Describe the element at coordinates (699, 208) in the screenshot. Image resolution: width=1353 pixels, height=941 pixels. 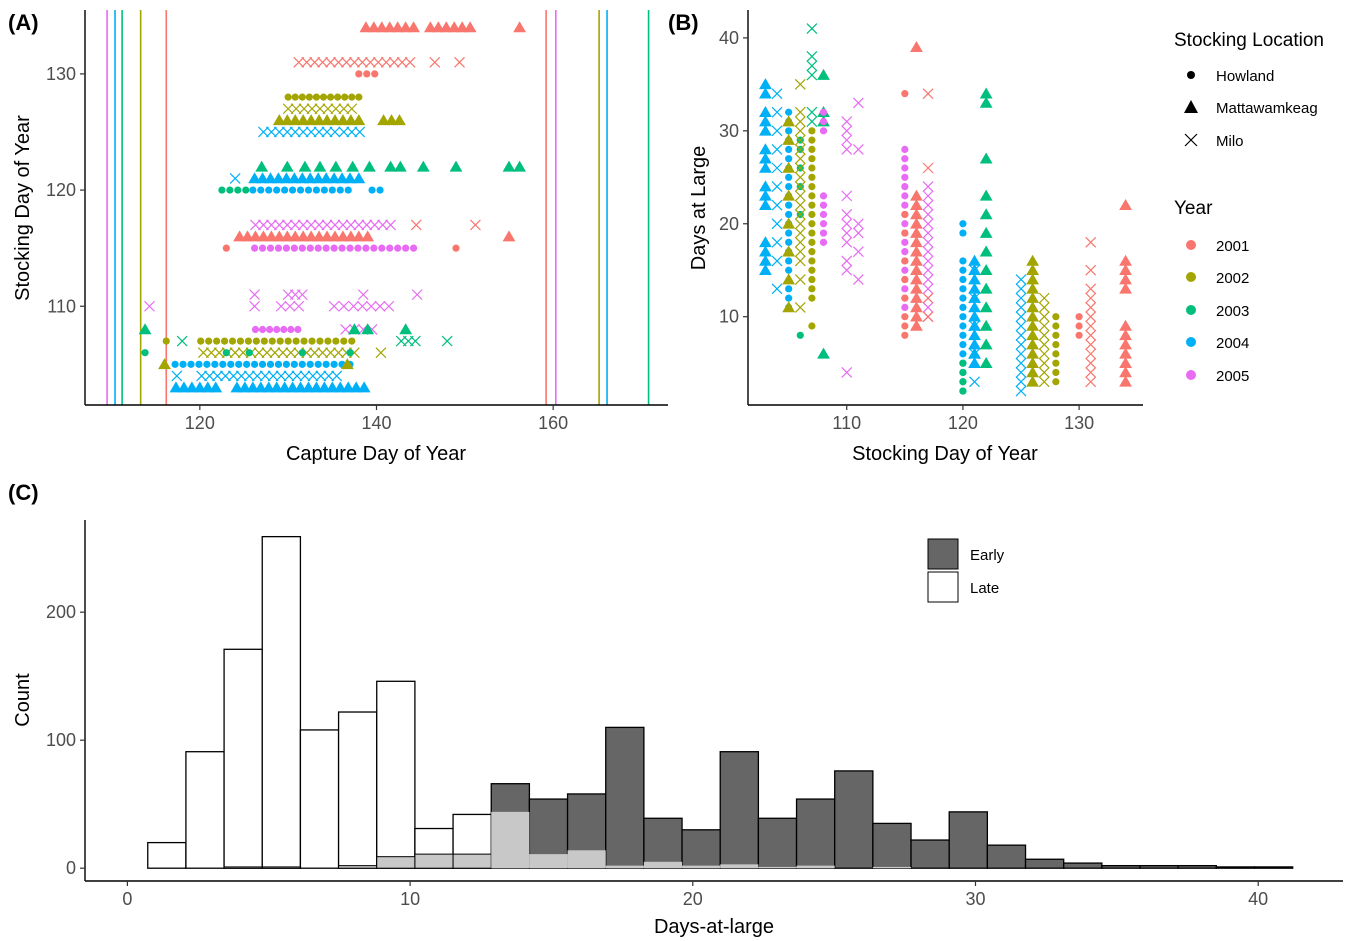
I see `panel-b-ylabel: Days at Large` at that location.